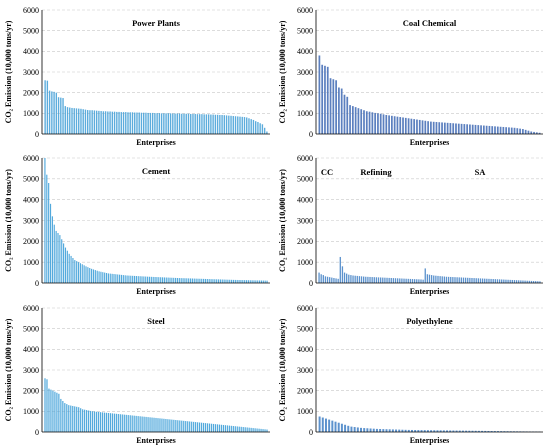 Image resolution: width=550 pixels, height=448 pixels. What do you see at coordinates (327, 172) in the screenshot?
I see `group-label: CC` at bounding box center [327, 172].